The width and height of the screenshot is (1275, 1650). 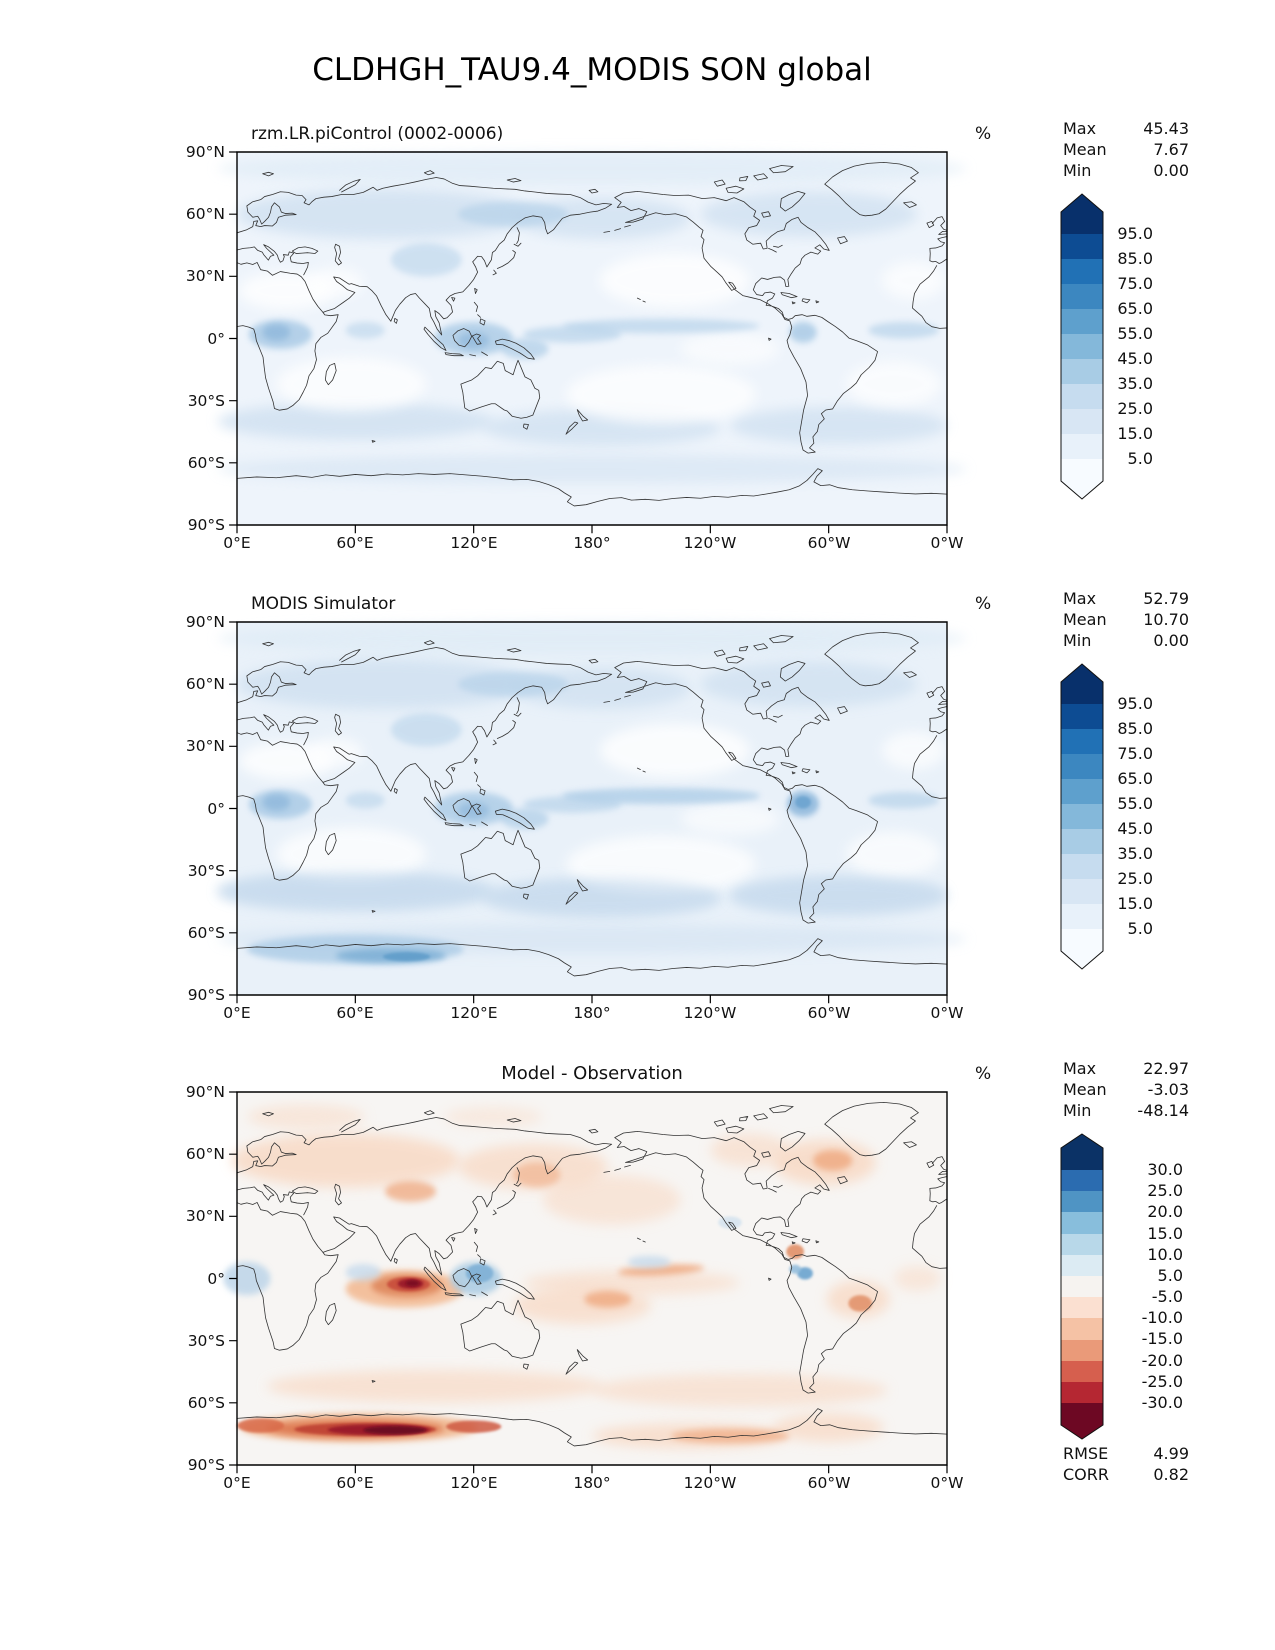 I want to click on stat-mean: Mean 7.67, so click(x=1126, y=149).